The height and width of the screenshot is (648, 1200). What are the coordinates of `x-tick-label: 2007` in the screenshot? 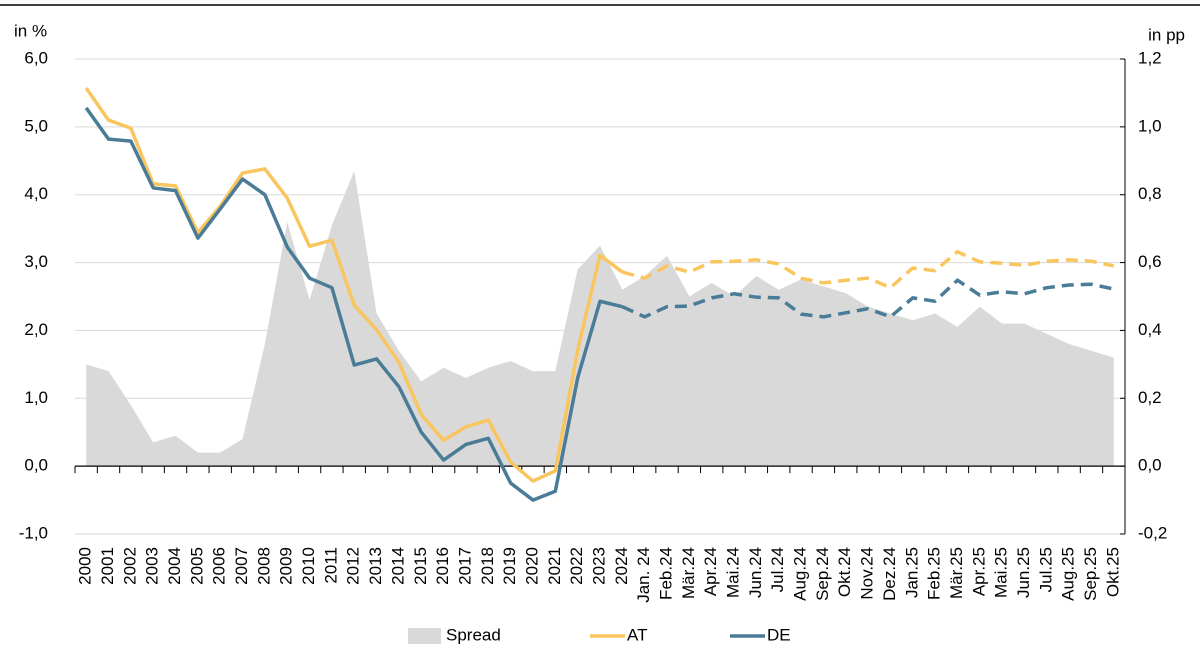 It's located at (241, 566).